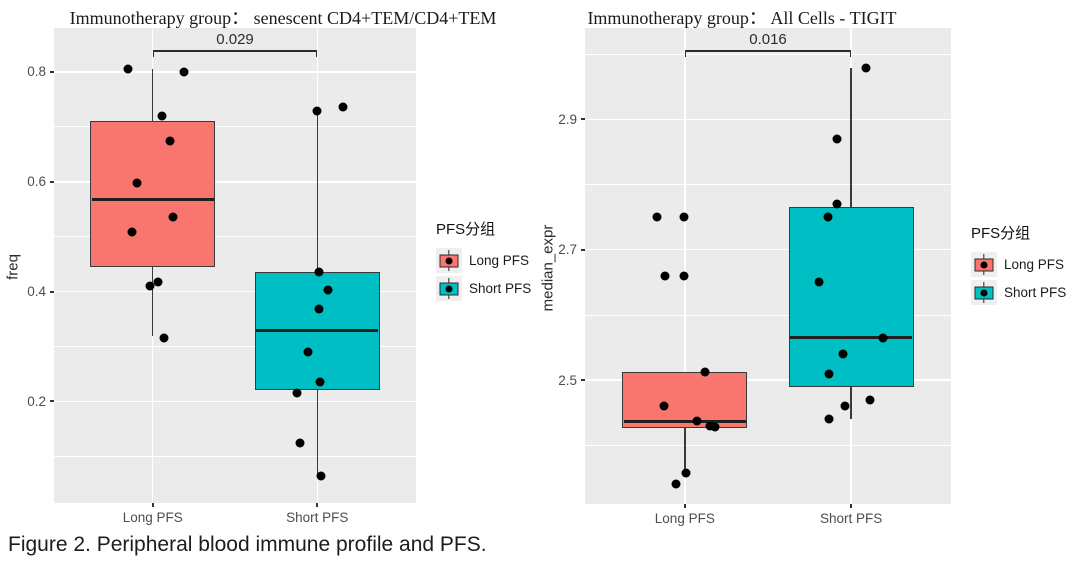  Describe the element at coordinates (567, 380) in the screenshot. I see `y-tick-label: 2.5` at that location.